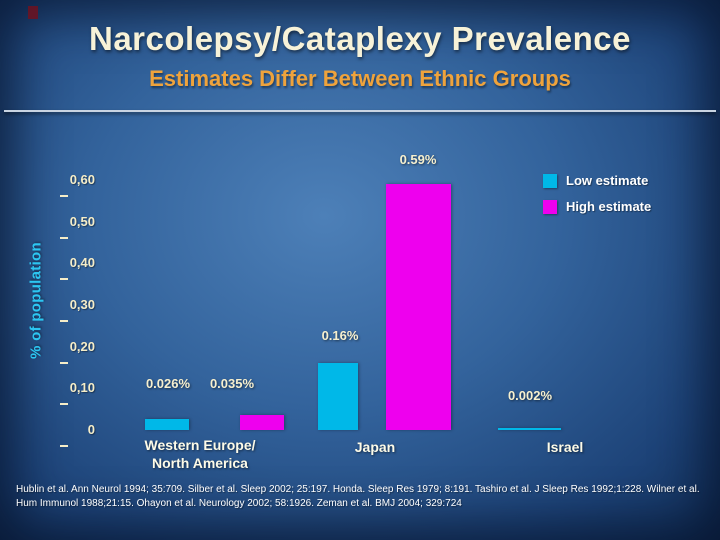 The height and width of the screenshot is (540, 720). I want to click on data-label-japan-high: 0.59%, so click(418, 159).